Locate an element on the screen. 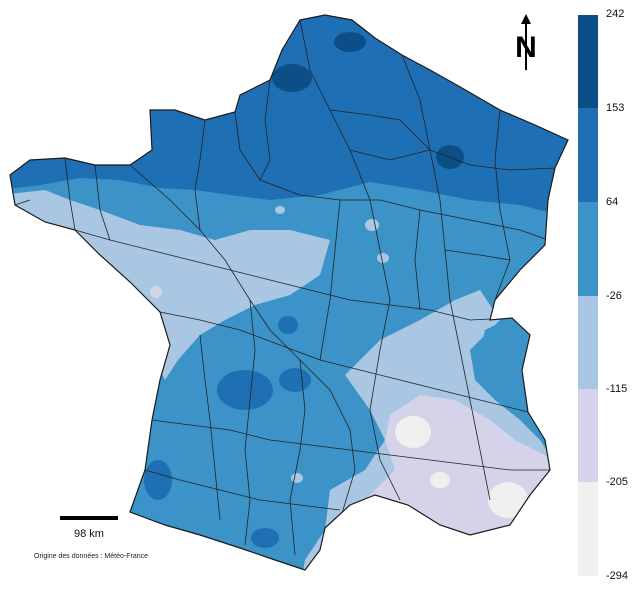  legend-label-minus115: -115 is located at coordinates (617, 389).